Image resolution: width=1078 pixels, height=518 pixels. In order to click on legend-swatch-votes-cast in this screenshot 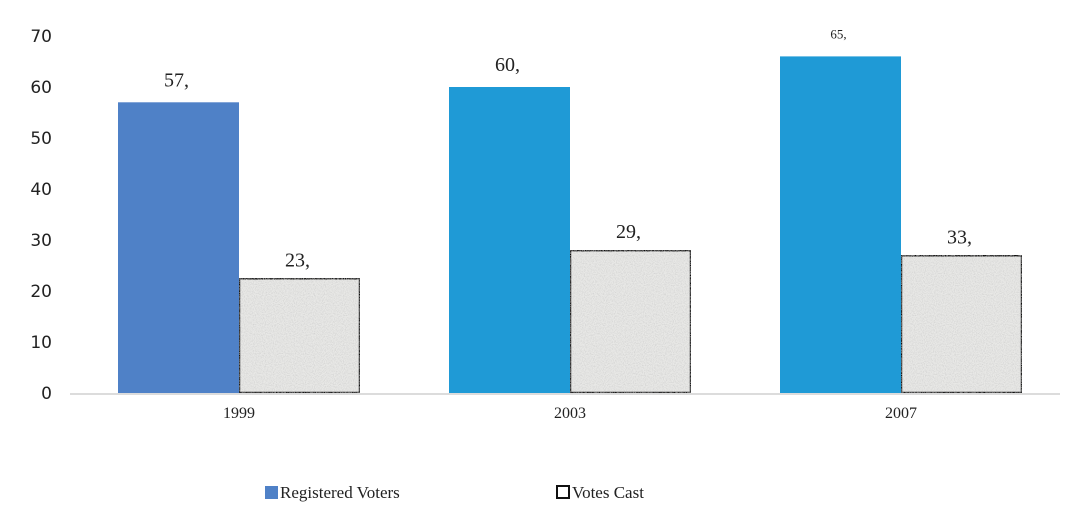, I will do `click(563, 492)`.